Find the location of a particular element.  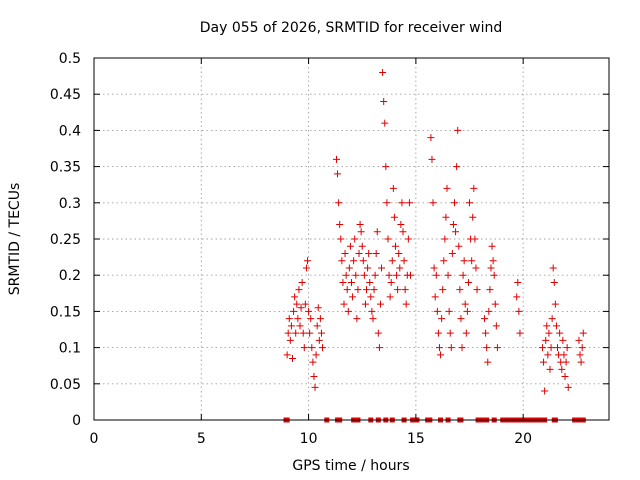

y-tick-label: 0.35 is located at coordinates (65, 168).